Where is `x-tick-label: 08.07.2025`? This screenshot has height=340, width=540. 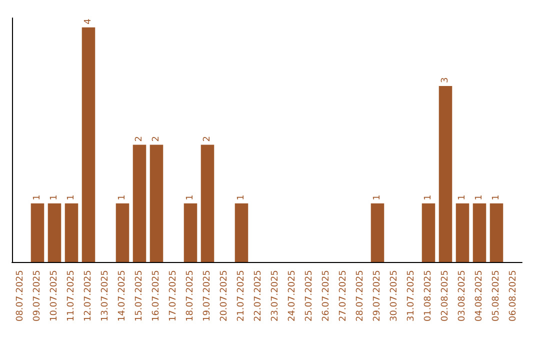 x-tick-label: 08.07.2025 is located at coordinates (21, 296).